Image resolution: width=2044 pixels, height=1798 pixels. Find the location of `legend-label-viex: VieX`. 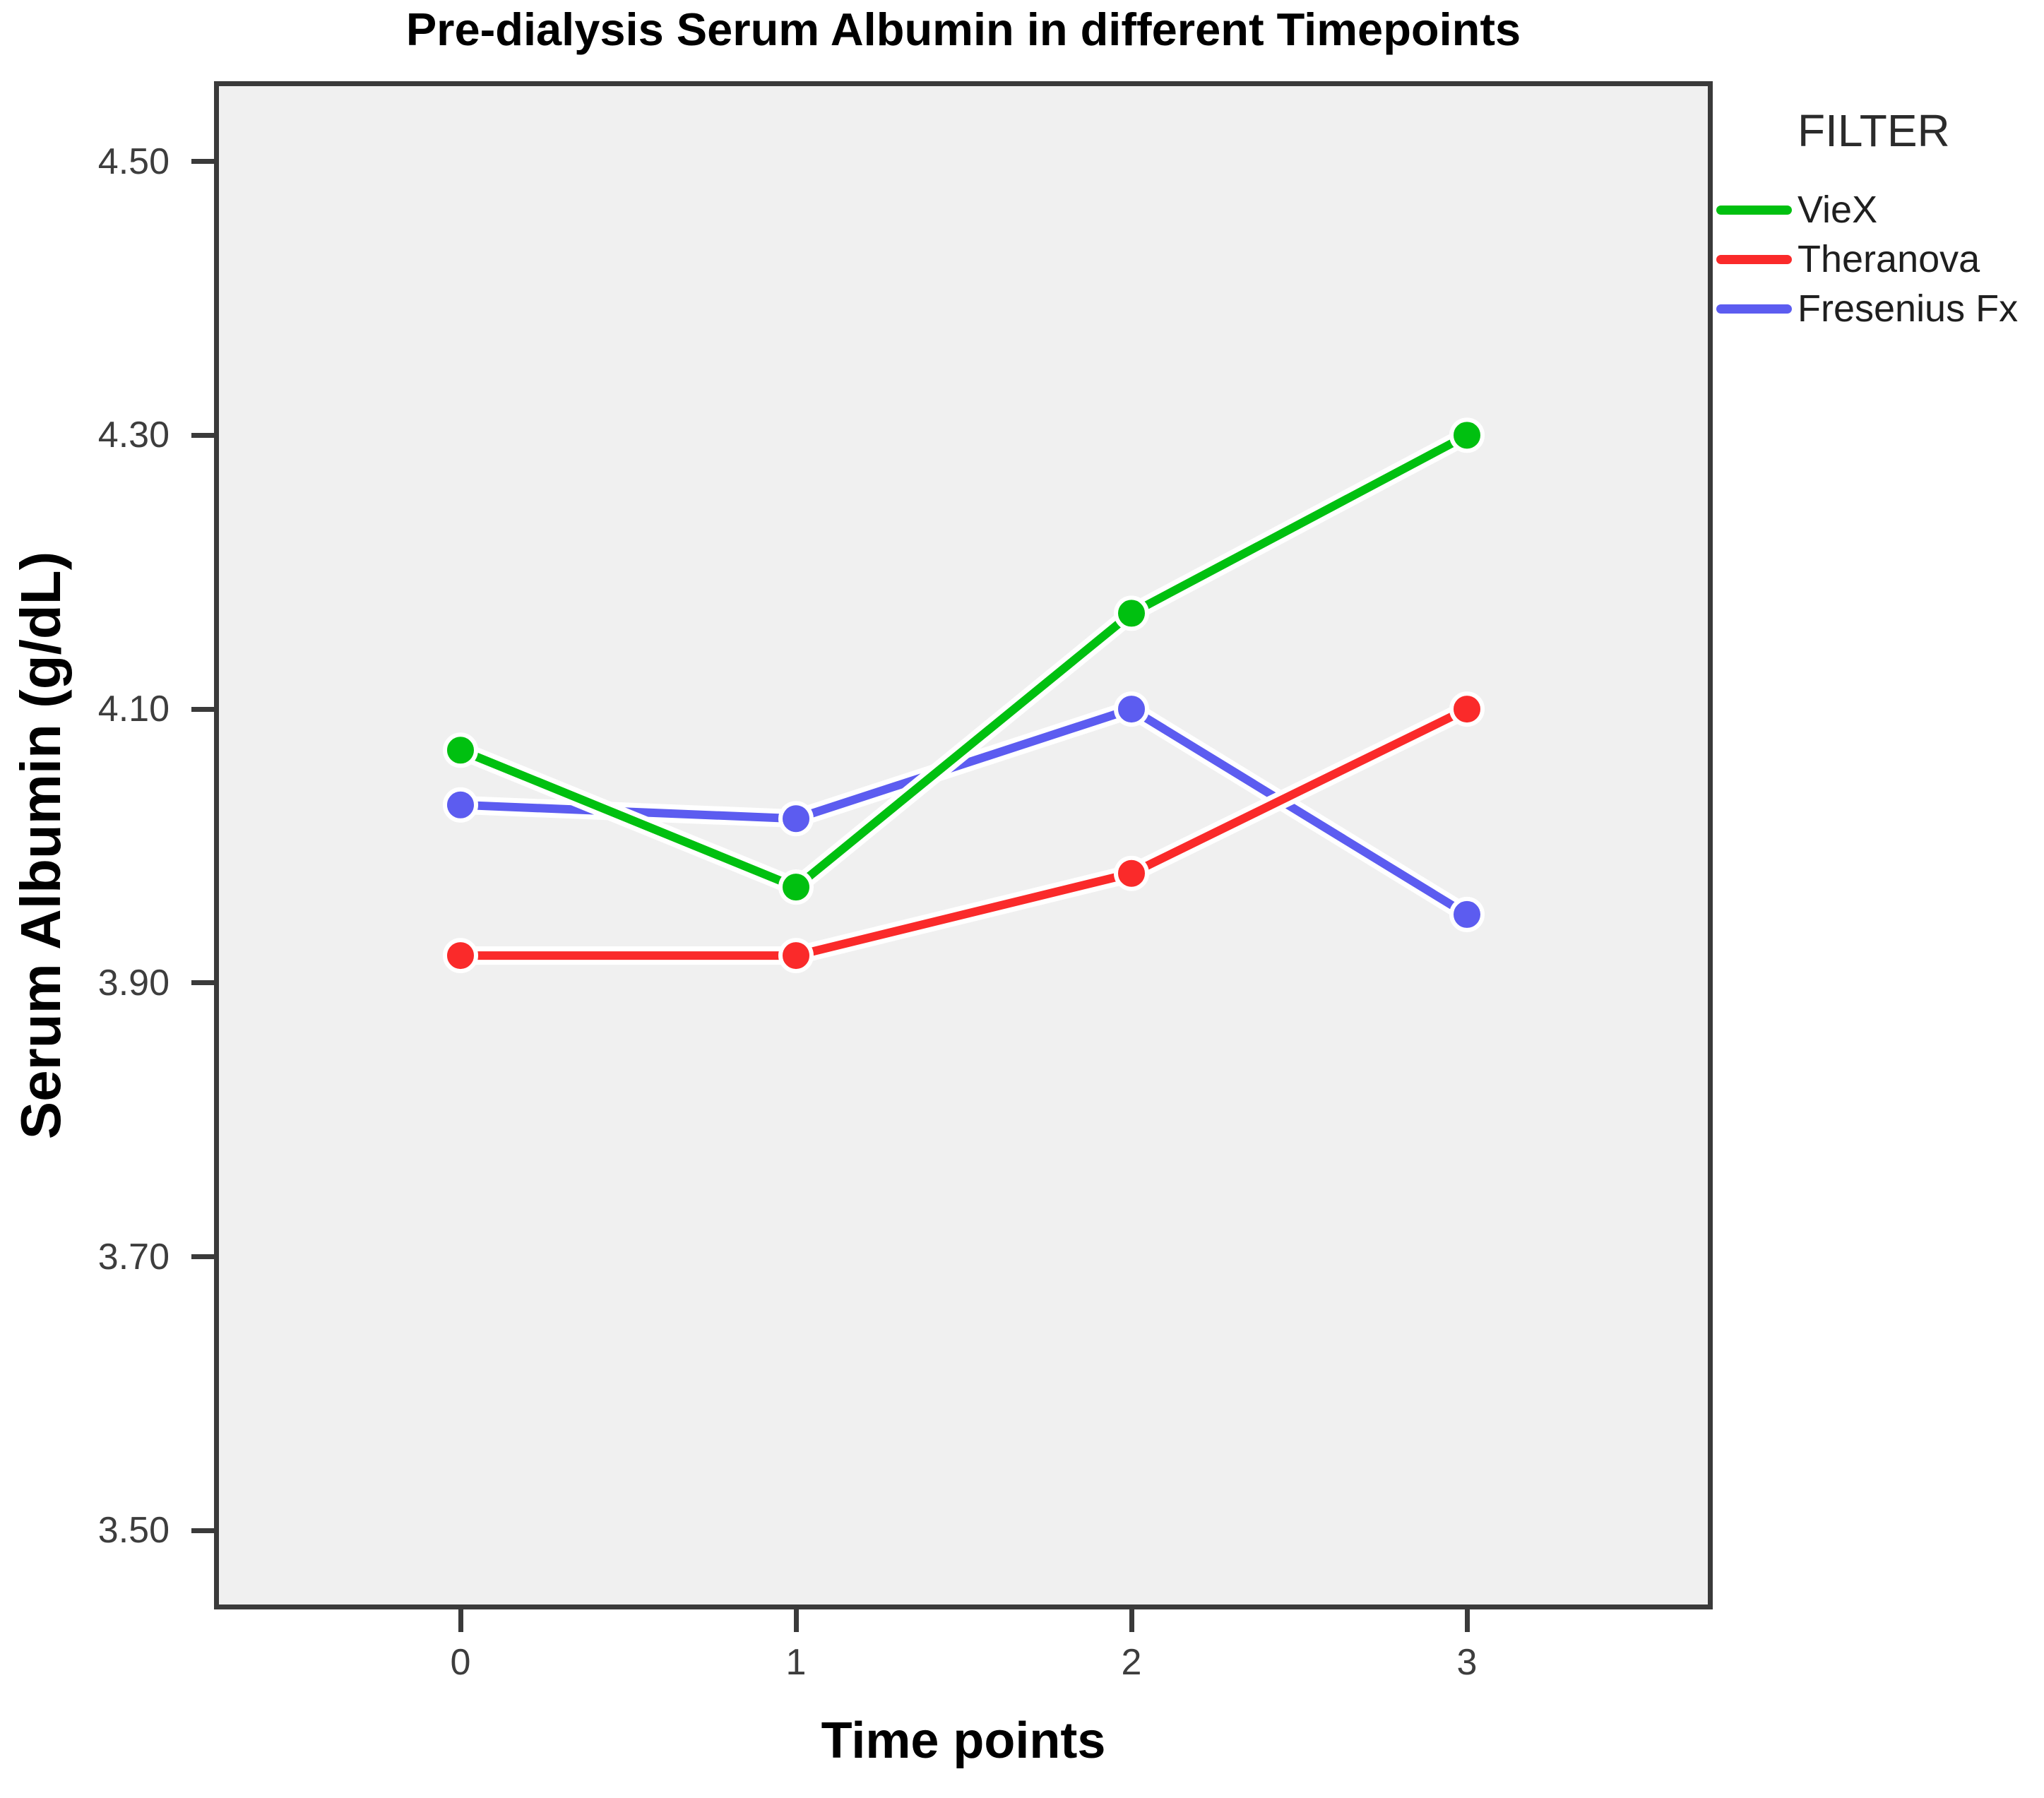

legend-label-viex: VieX is located at coordinates (1838, 210).